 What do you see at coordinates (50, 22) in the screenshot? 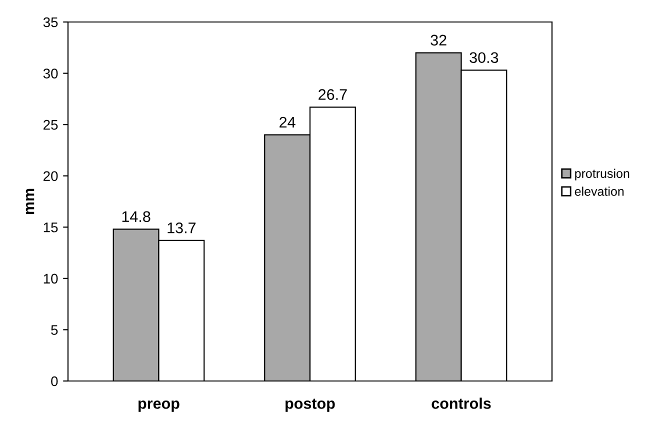
I see `y-tick-label: 35` at bounding box center [50, 22].